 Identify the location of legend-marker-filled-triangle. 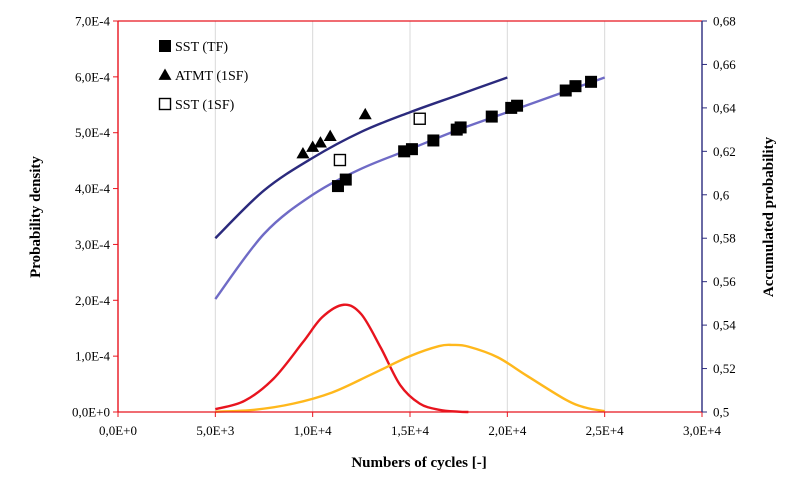
(165, 74).